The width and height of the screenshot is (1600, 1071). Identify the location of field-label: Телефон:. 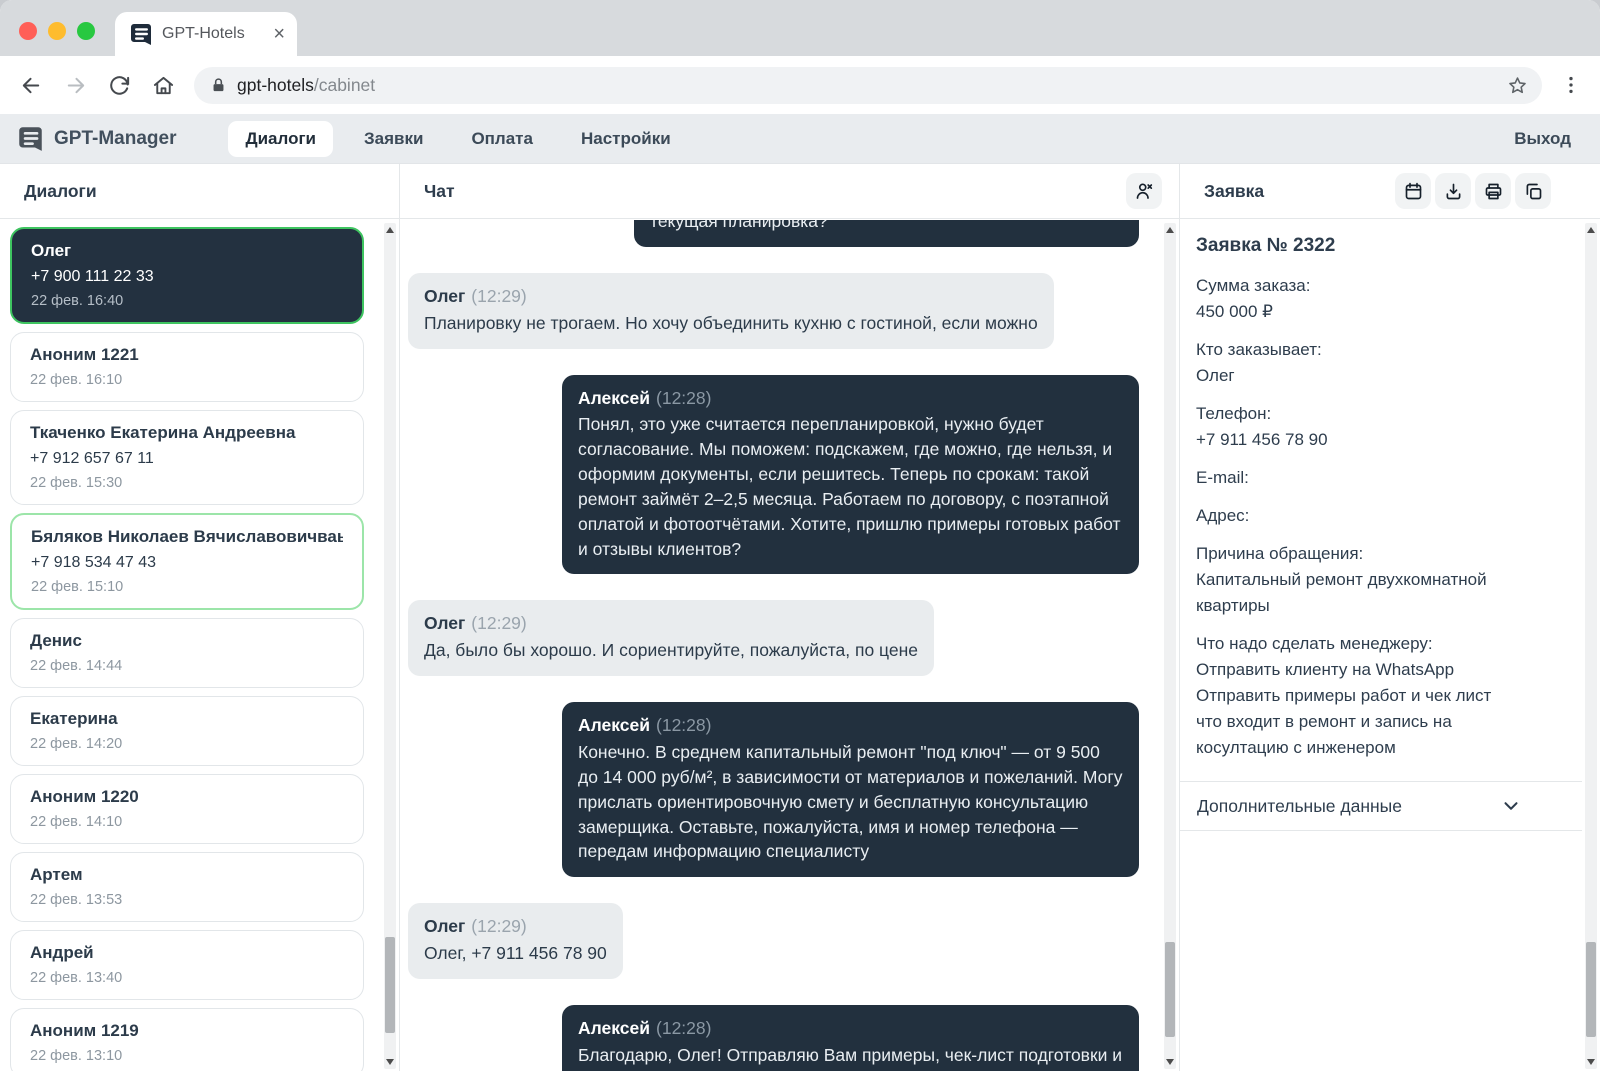
(1234, 413).